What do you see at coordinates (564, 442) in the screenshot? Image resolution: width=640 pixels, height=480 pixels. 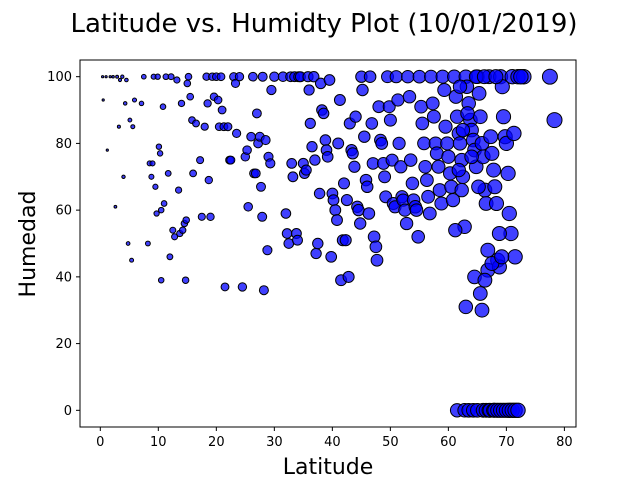 I see `x-tick-label: 80` at bounding box center [564, 442].